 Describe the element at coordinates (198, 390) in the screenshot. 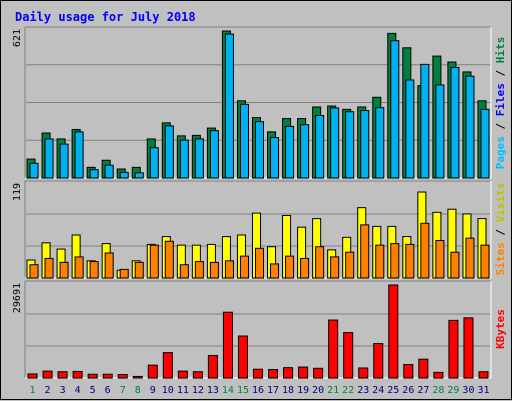

I see `x-tick-label: 12` at that location.